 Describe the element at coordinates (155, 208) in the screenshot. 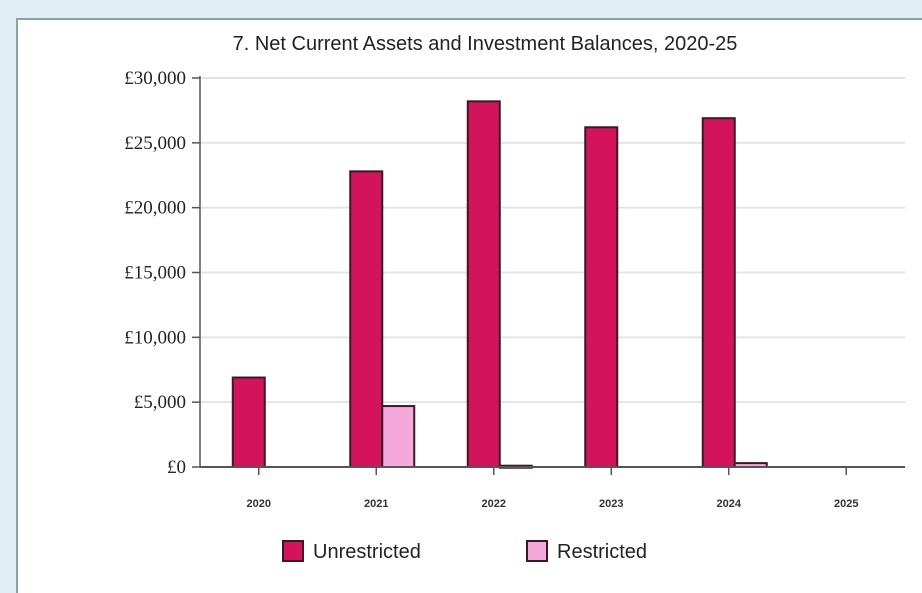

I see `y-tick-label: £20,000` at that location.